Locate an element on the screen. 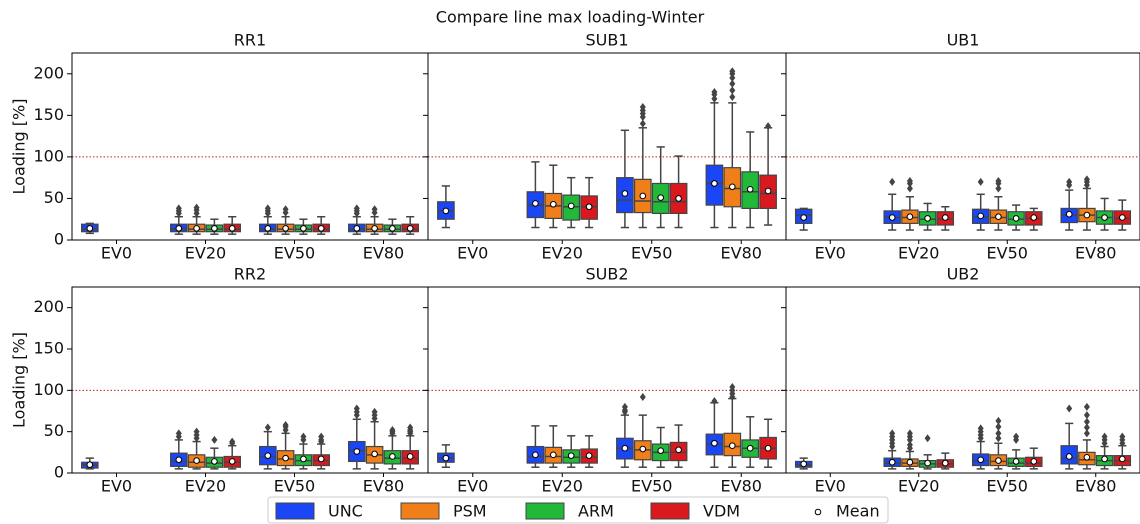 This screenshot has width=1140, height=524. chart-title: Compare line max loading-Winter is located at coordinates (570, 17).